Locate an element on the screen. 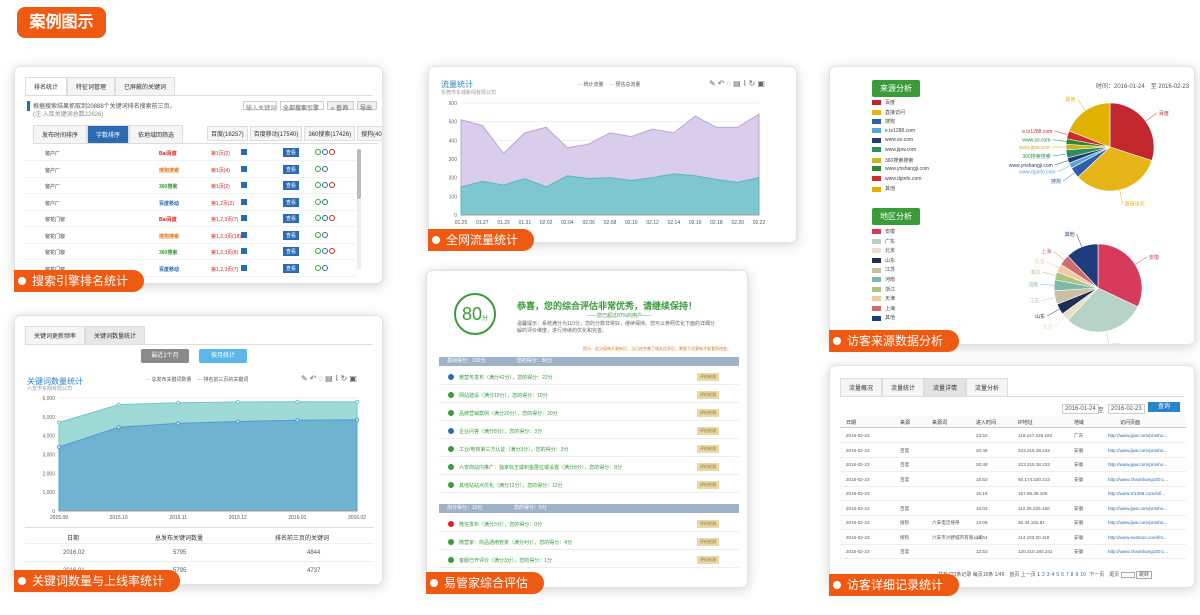 The height and width of the screenshot is (615, 1200). tab-feature-words: 特征词管理 is located at coordinates (91, 86).